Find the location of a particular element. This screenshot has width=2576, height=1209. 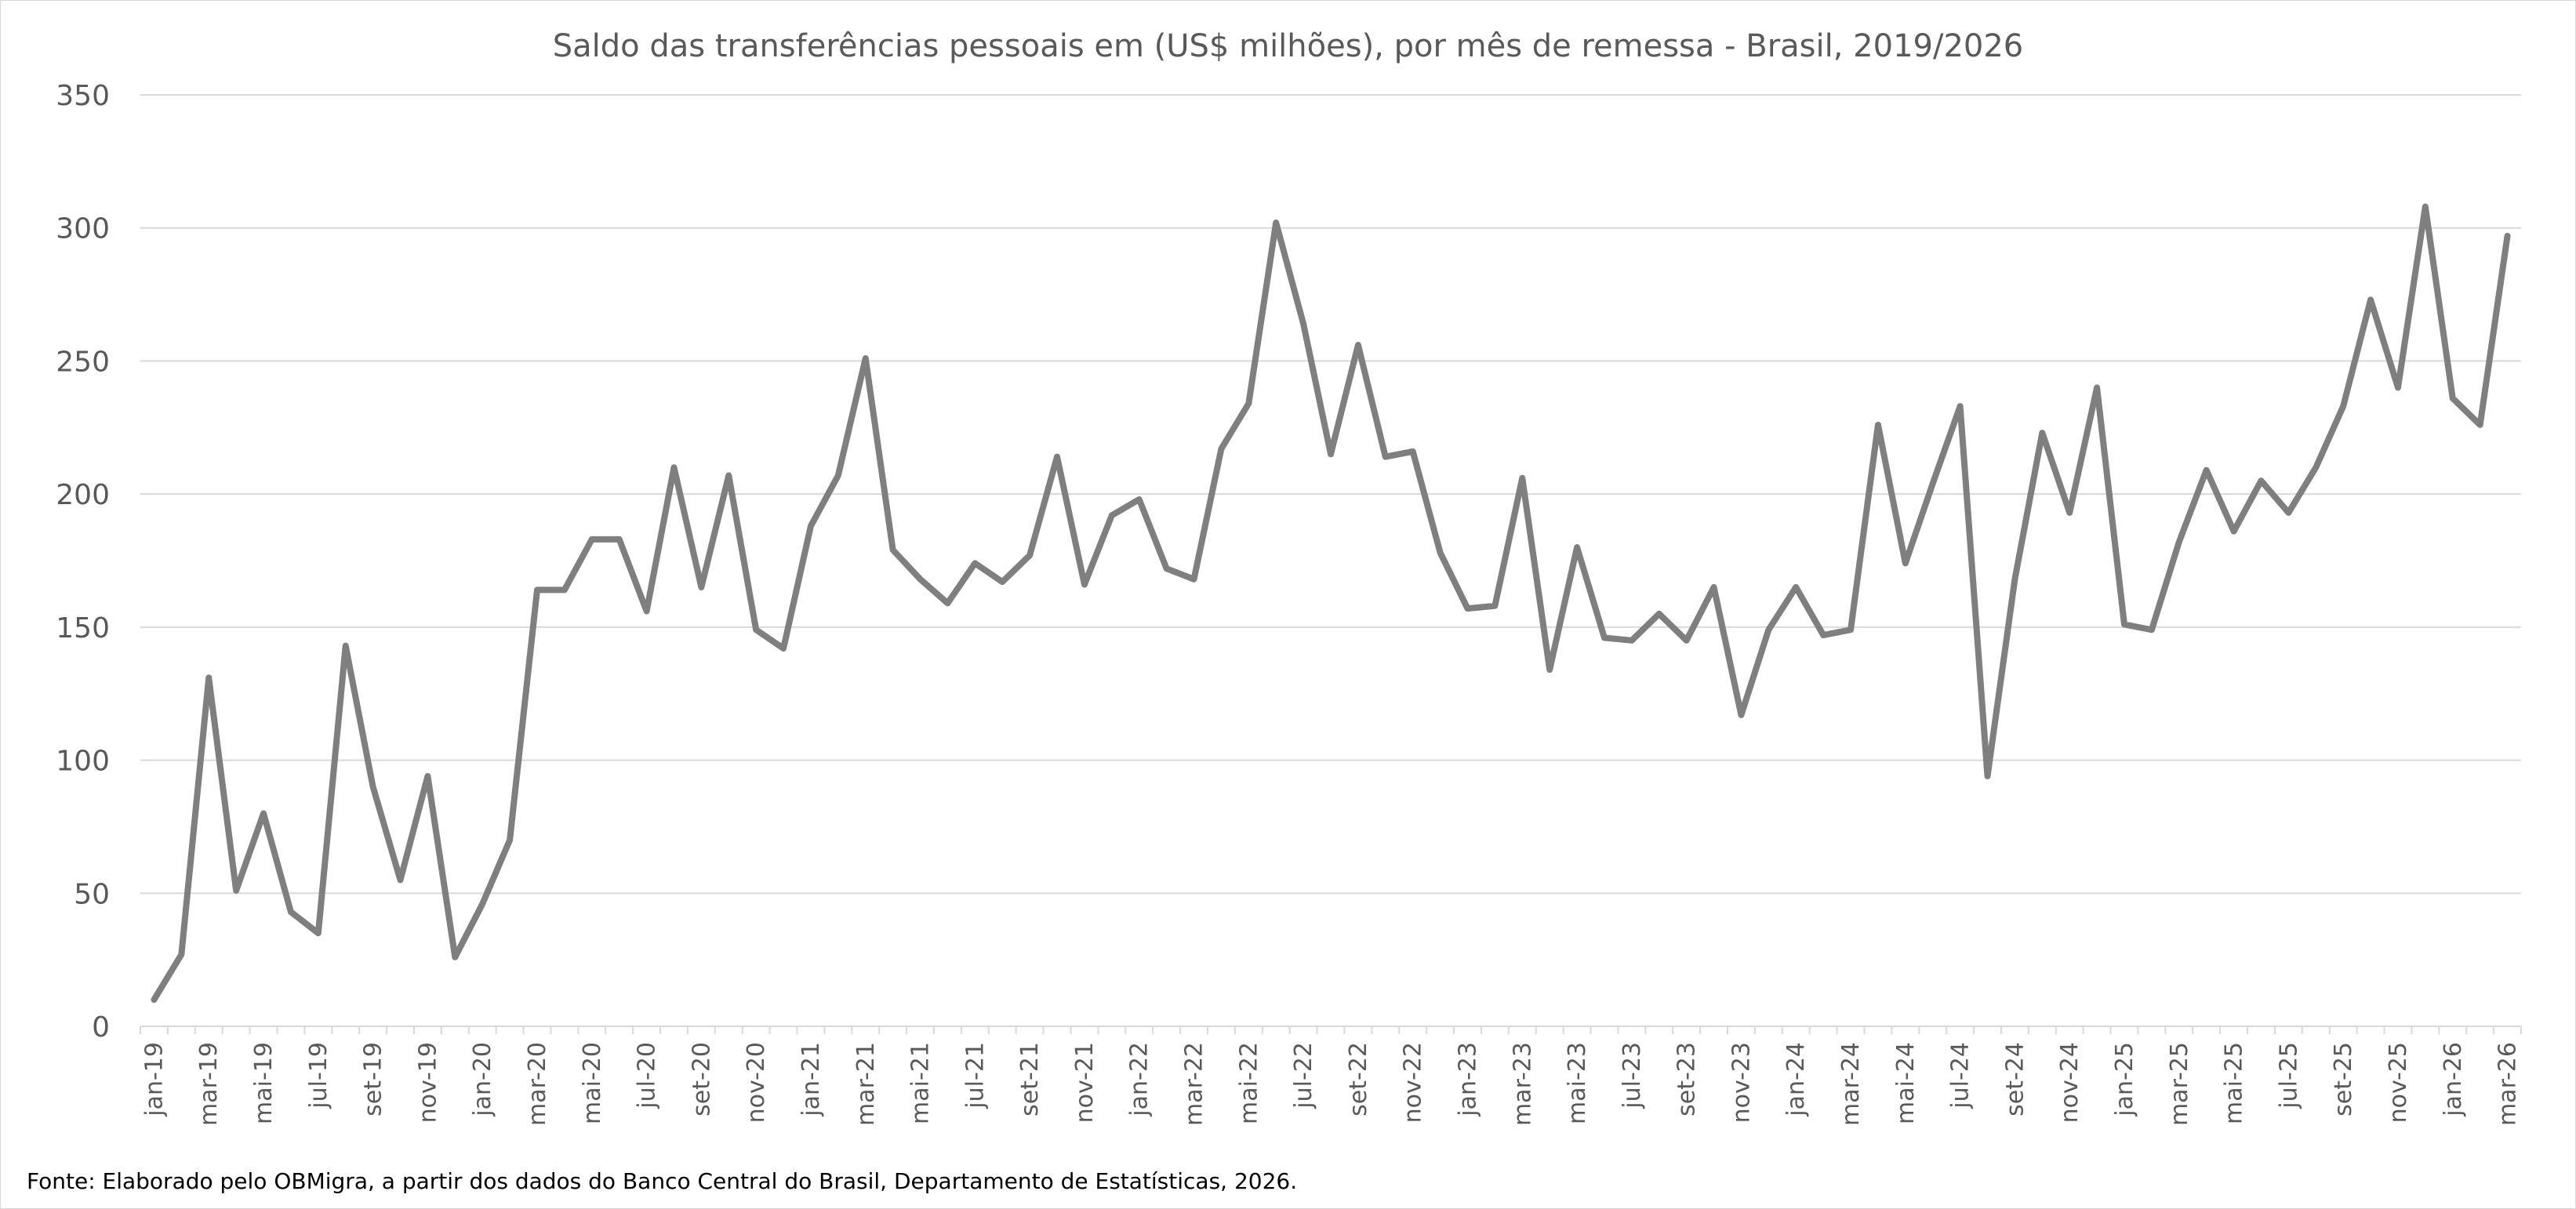

x-tick-label-mar-20: mar-20 is located at coordinates (537, 1084).